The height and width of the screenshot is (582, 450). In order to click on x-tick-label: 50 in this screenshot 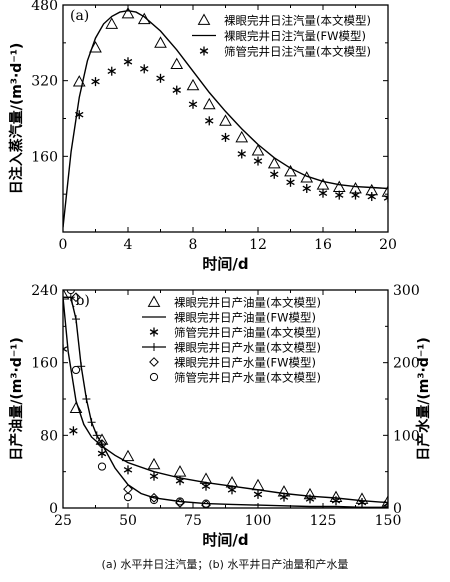, I will do `click(128, 521)`.